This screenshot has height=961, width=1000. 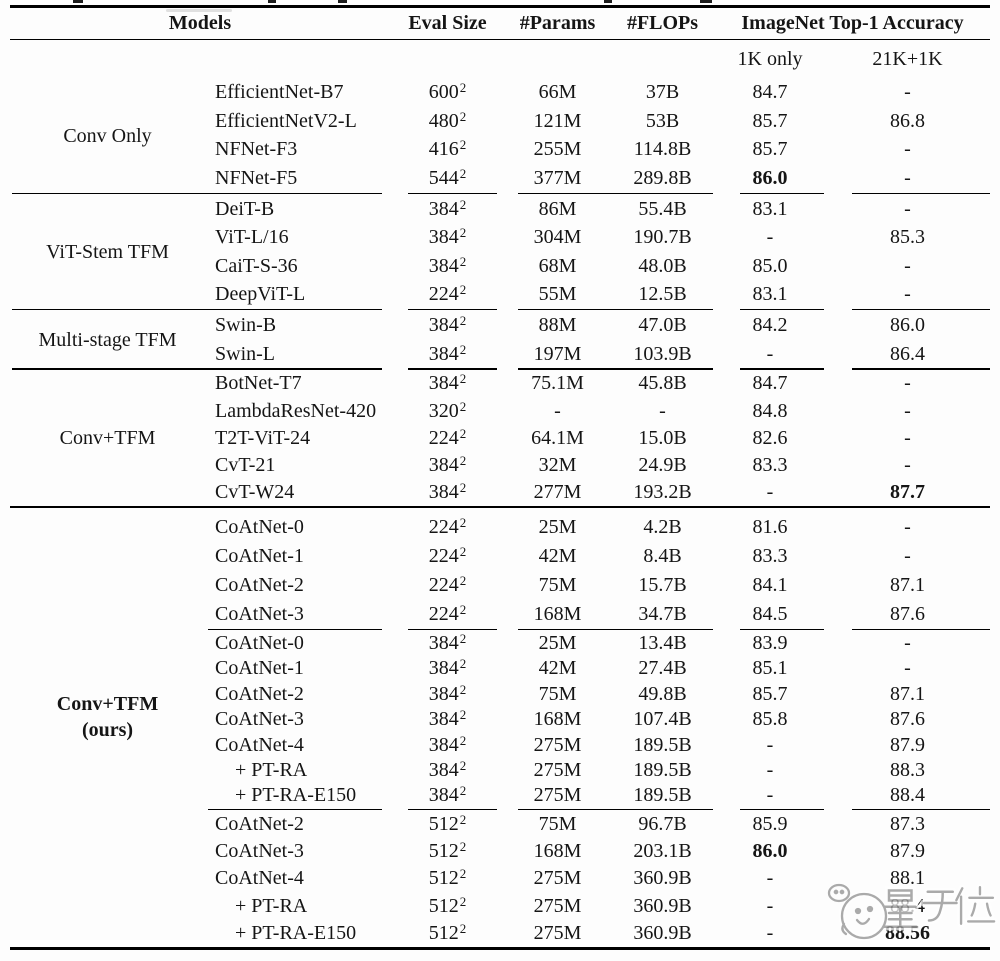 What do you see at coordinates (296, 410) in the screenshot?
I see `cell-model-name: LambdaResNet-420` at bounding box center [296, 410].